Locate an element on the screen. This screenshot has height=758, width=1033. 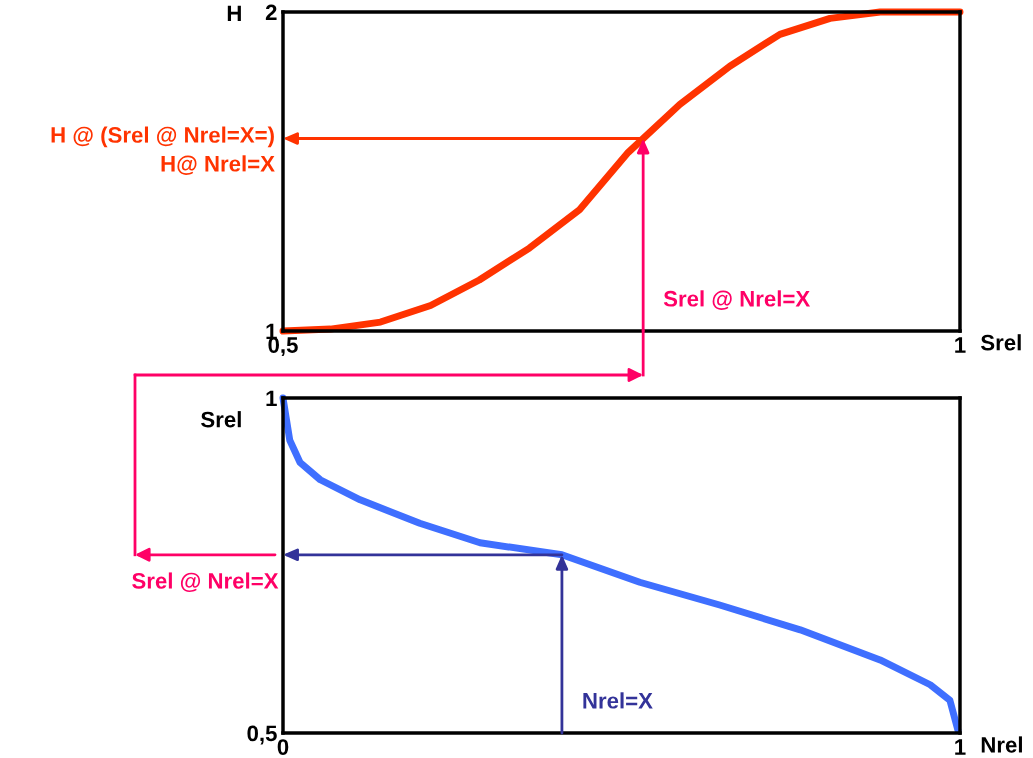
y-tick-label: 2 is located at coordinates (271, 12).